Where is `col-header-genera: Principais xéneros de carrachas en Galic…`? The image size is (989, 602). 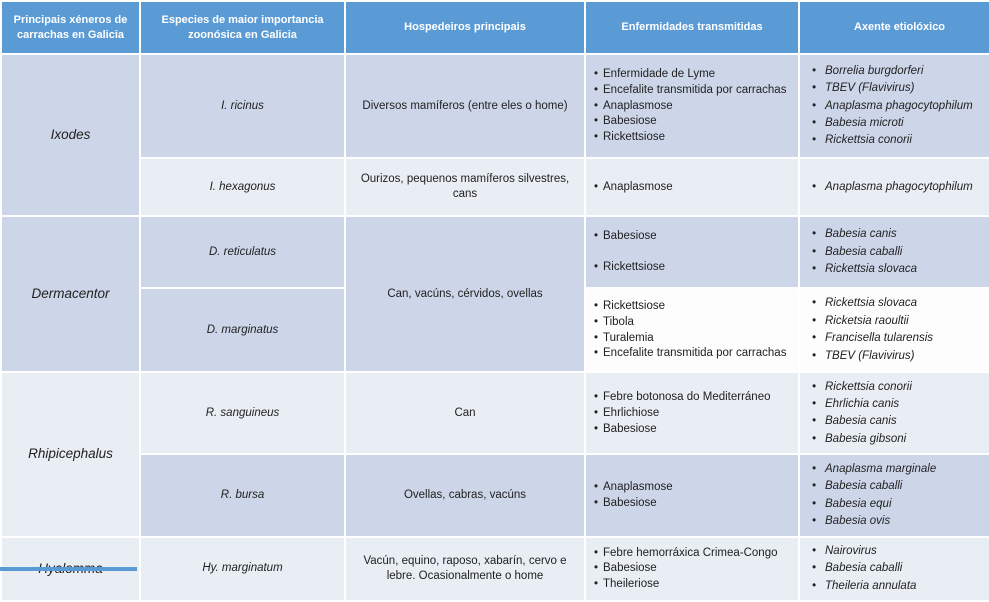
col-header-genera: Principais xéneros de carrachas en Galic… is located at coordinates (70, 27).